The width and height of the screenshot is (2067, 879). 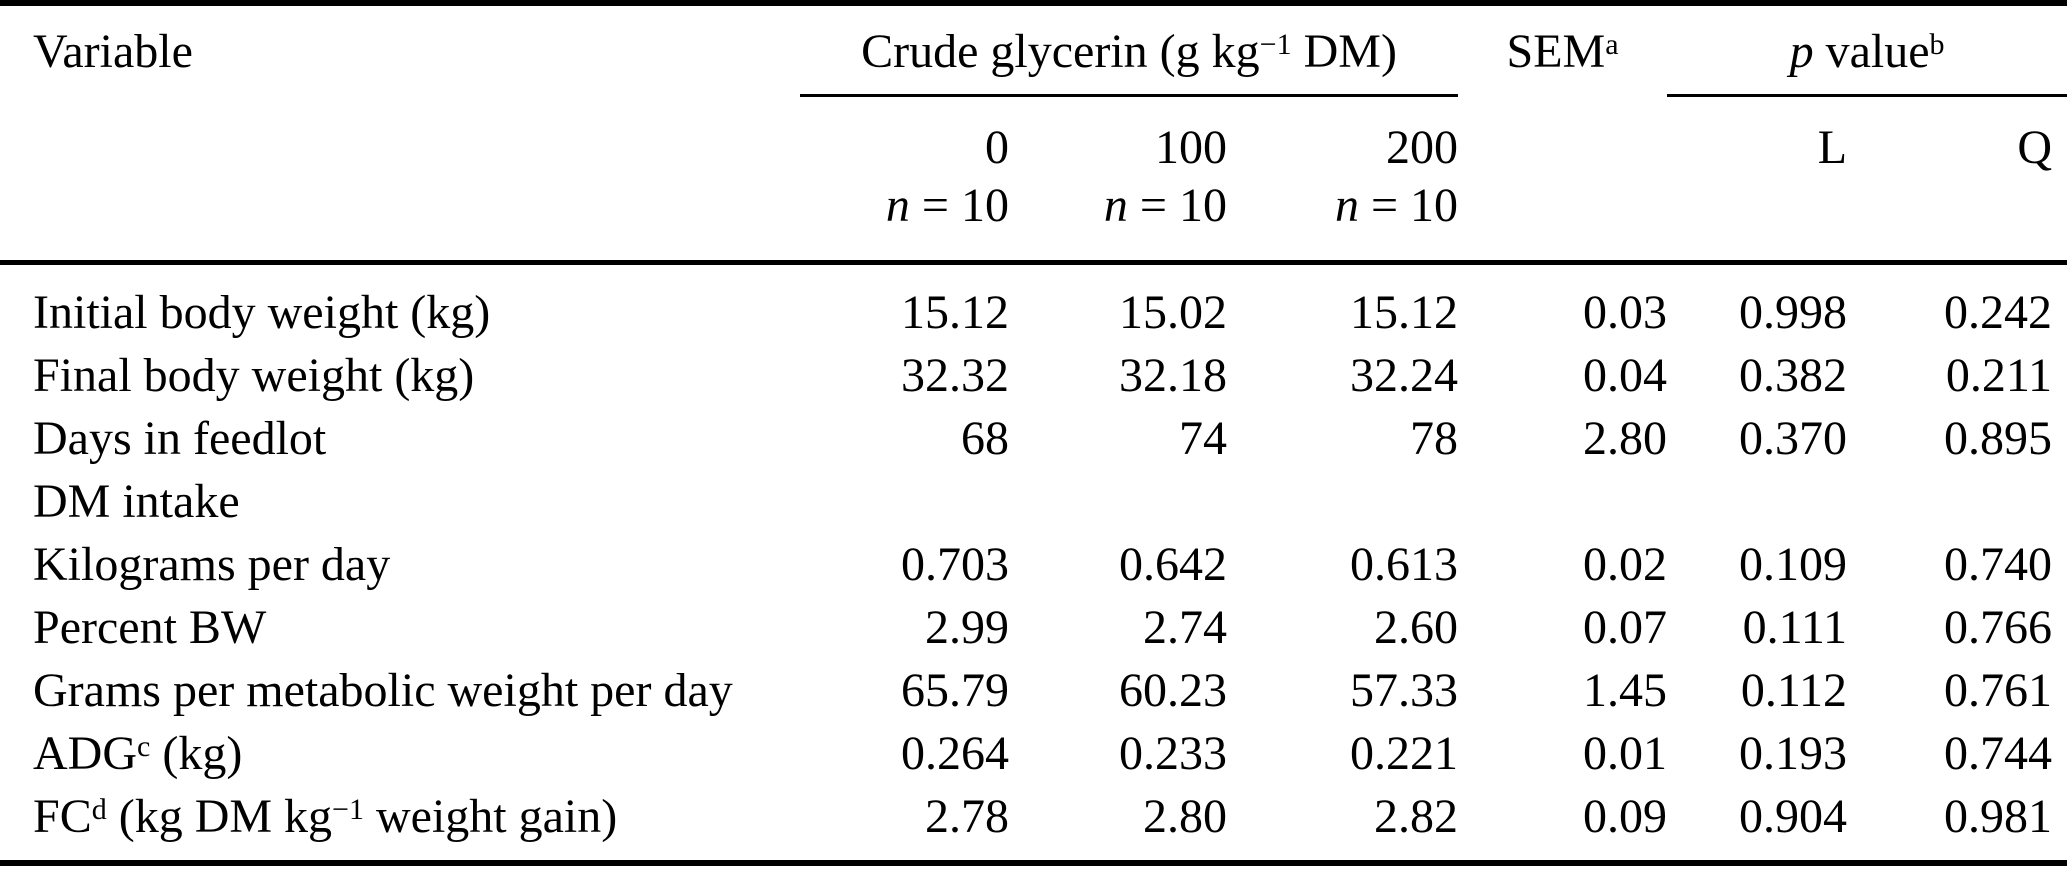 I want to click on crude-glycerin-unit-suffix: DM), so click(x=1344, y=51).